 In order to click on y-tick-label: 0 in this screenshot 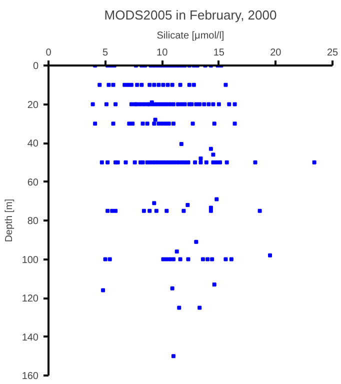, I will do `click(35, 66)`.